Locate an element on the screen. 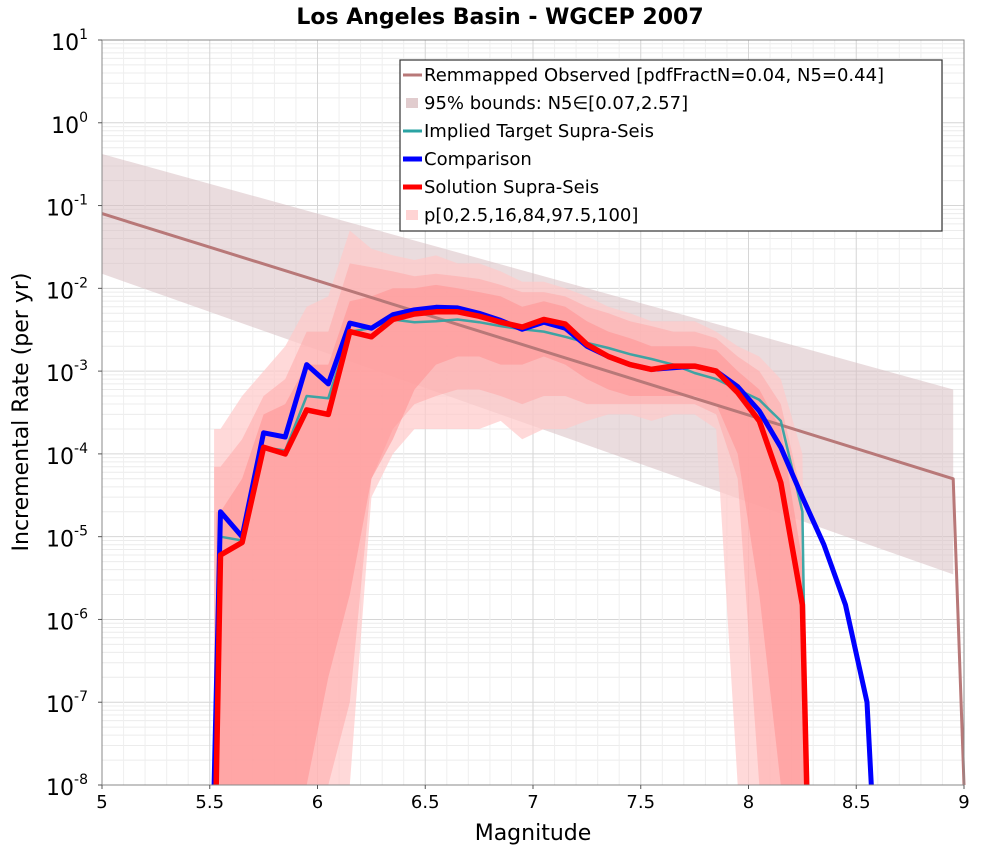  legend-label-comparison: Comparison is located at coordinates (478, 159).